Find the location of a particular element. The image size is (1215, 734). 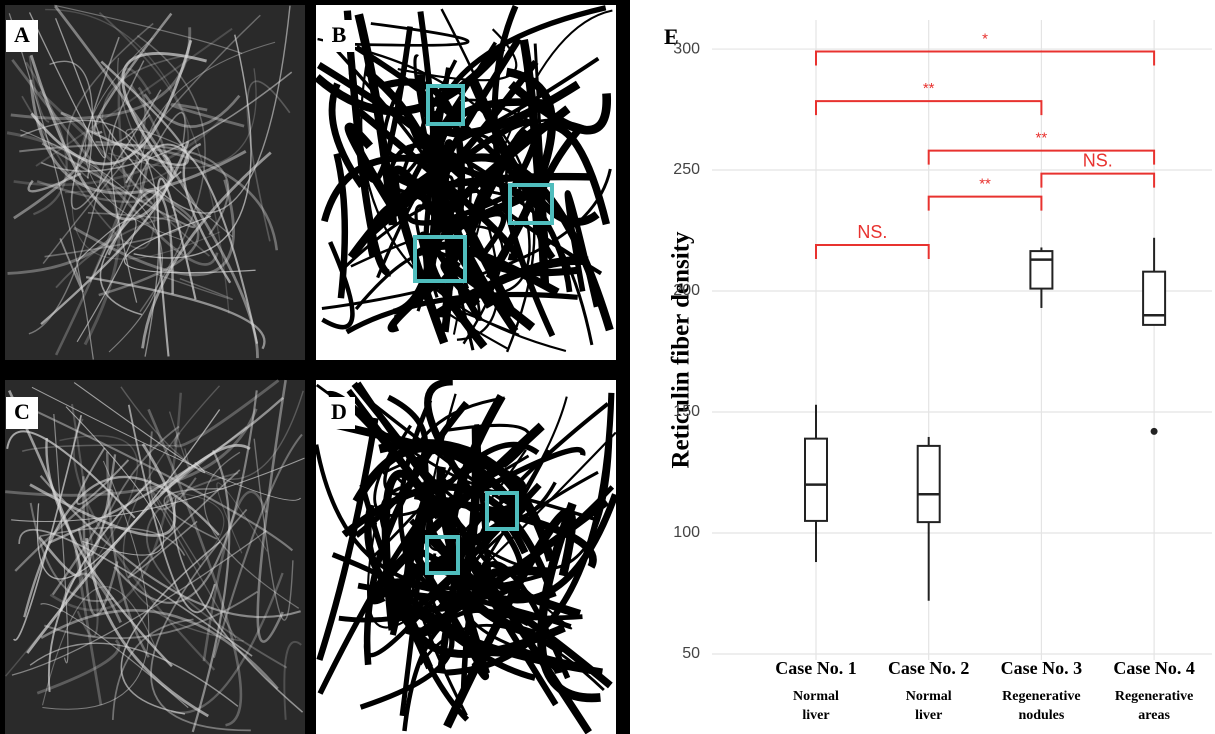

y-tick-label: 250 is located at coordinates (686, 169).